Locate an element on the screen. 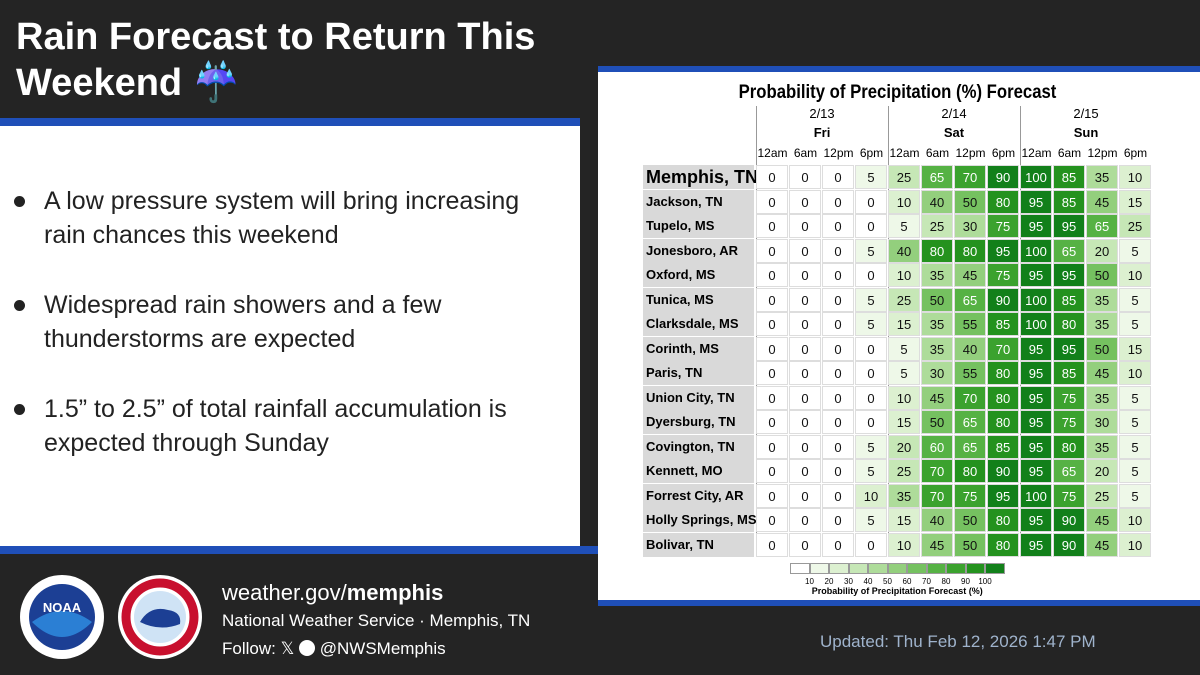 The width and height of the screenshot is (1200, 675). handle: @NWSMemphis is located at coordinates (382, 648).